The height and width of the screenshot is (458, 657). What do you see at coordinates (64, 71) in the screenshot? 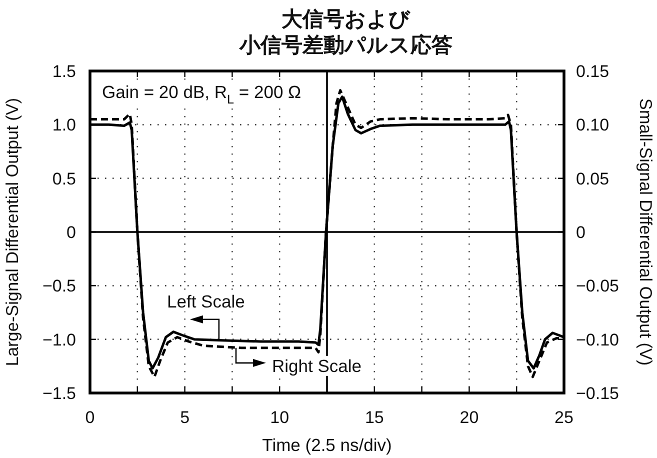
I see `y-tick-label: 1.5` at bounding box center [64, 71].